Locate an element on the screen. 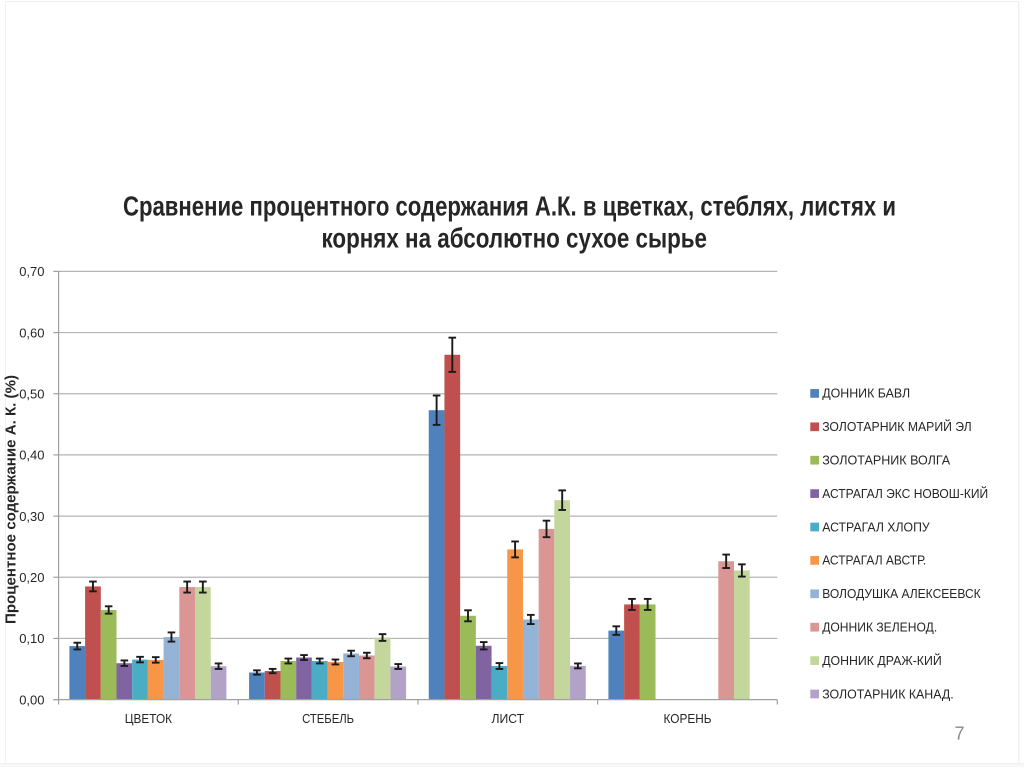 The image size is (1024, 772). svg-text: 0,10 is located at coordinates (31, 638).